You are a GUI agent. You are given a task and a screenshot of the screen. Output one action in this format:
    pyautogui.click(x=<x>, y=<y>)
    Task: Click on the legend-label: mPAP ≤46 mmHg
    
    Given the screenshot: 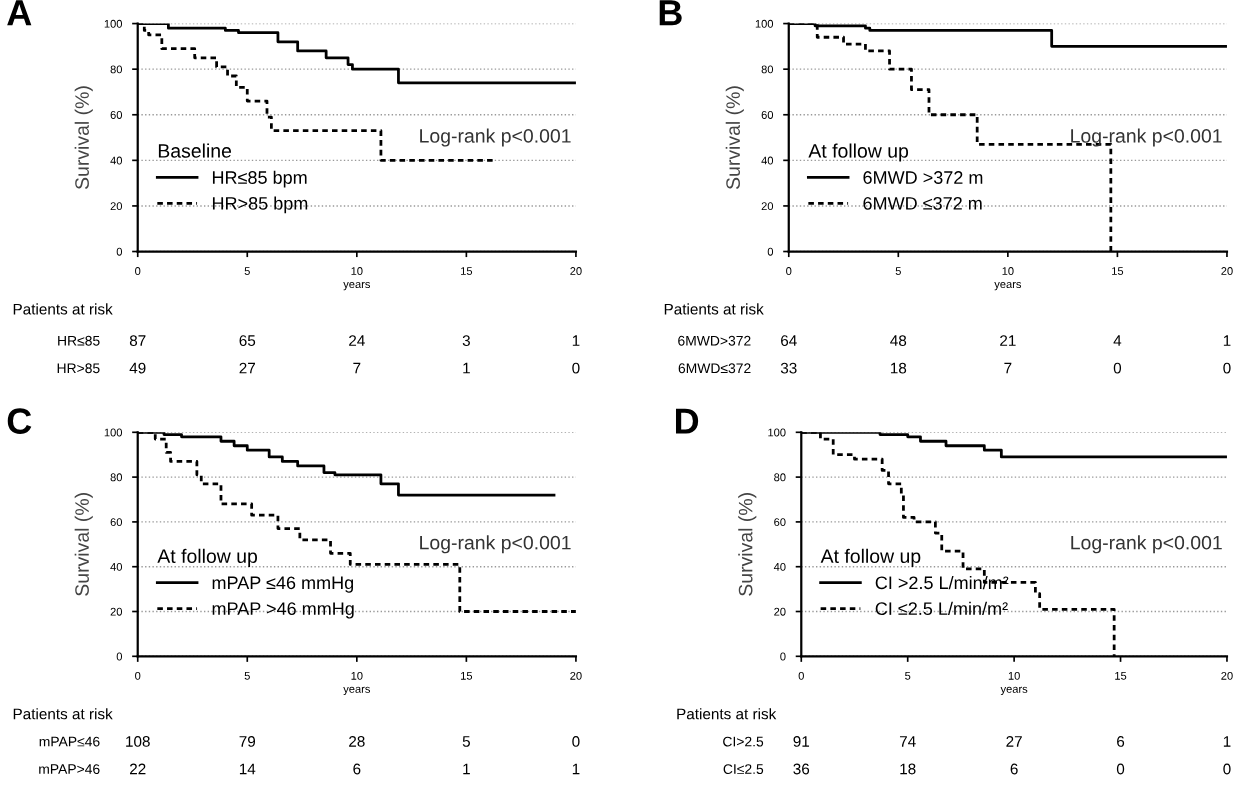 What is the action you would take?
    pyautogui.click(x=283, y=584)
    